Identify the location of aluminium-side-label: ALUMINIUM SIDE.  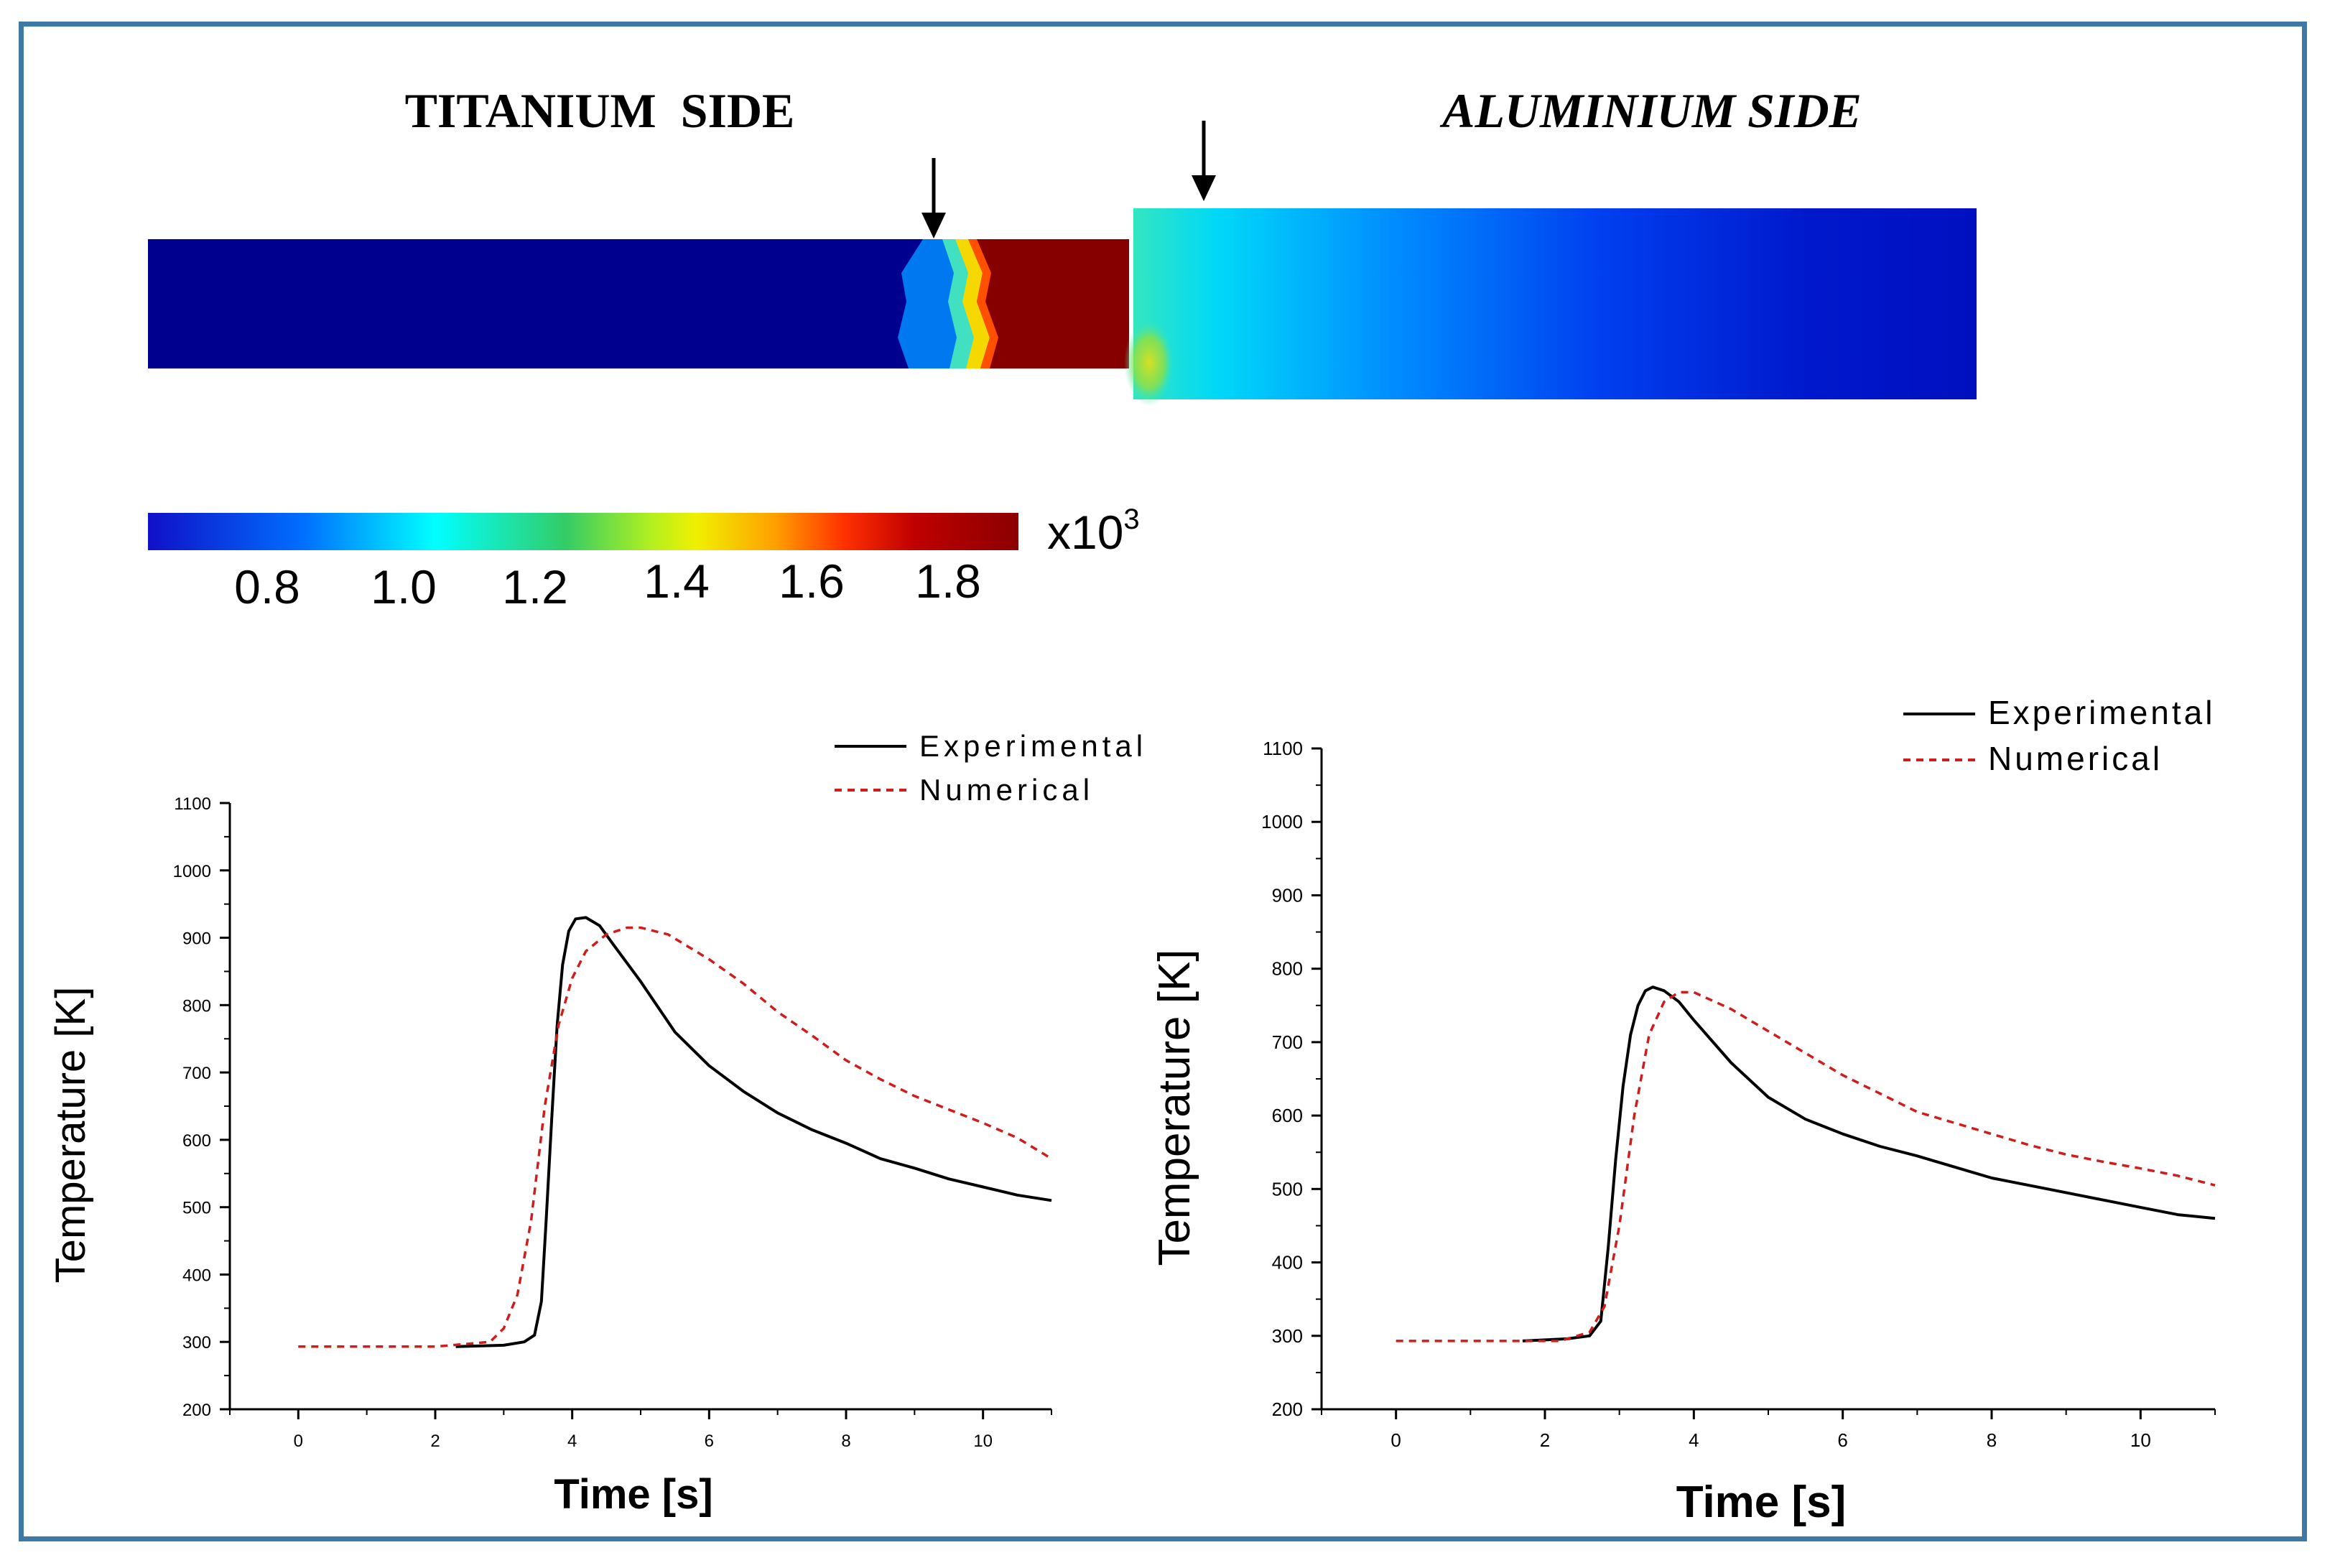
(1650, 111).